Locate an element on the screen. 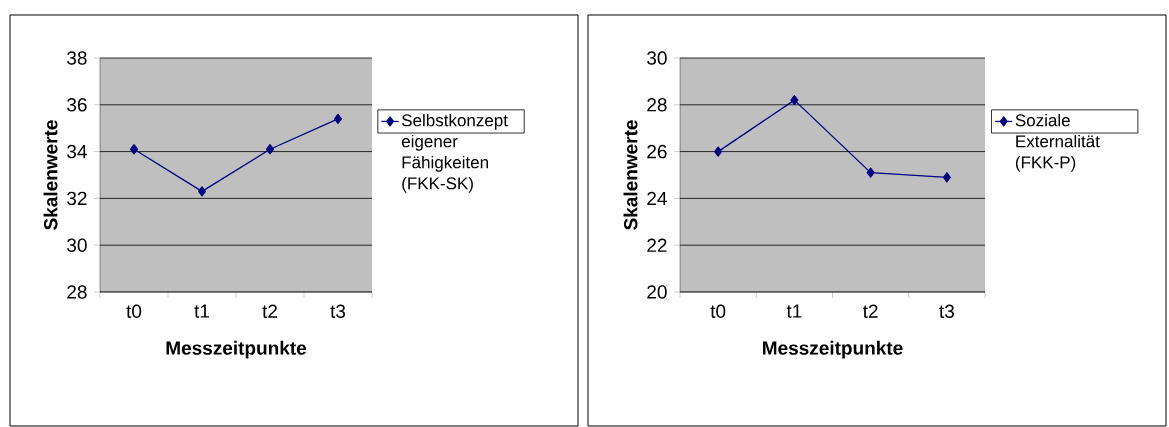 The width and height of the screenshot is (1169, 427). y-tick-label: 20 is located at coordinates (657, 292).